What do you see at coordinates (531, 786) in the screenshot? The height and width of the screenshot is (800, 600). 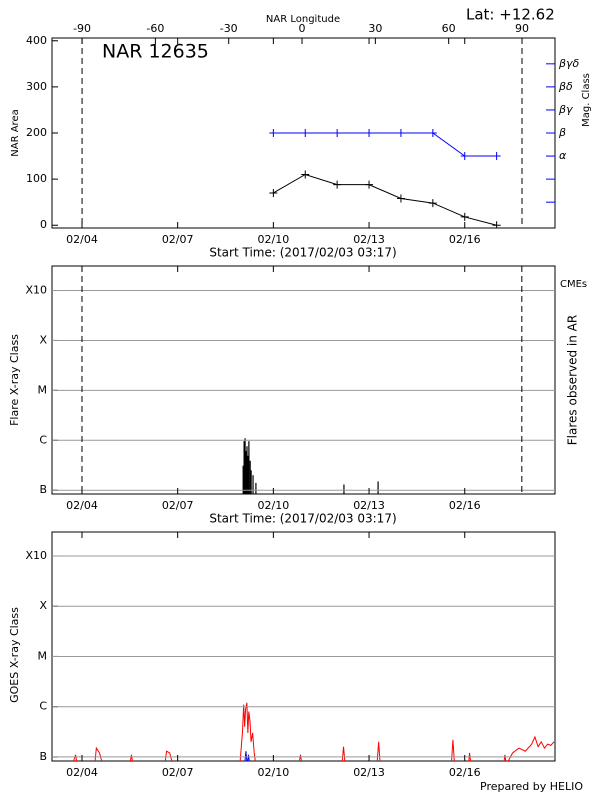 I see `credit: Prepared by HELIO` at bounding box center [531, 786].